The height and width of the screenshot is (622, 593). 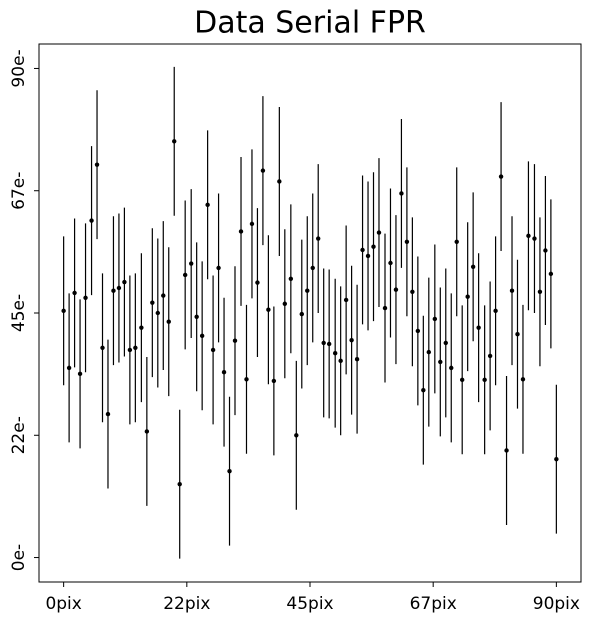 What do you see at coordinates (556, 604) in the screenshot?
I see `x-tick-label: 90pix` at bounding box center [556, 604].